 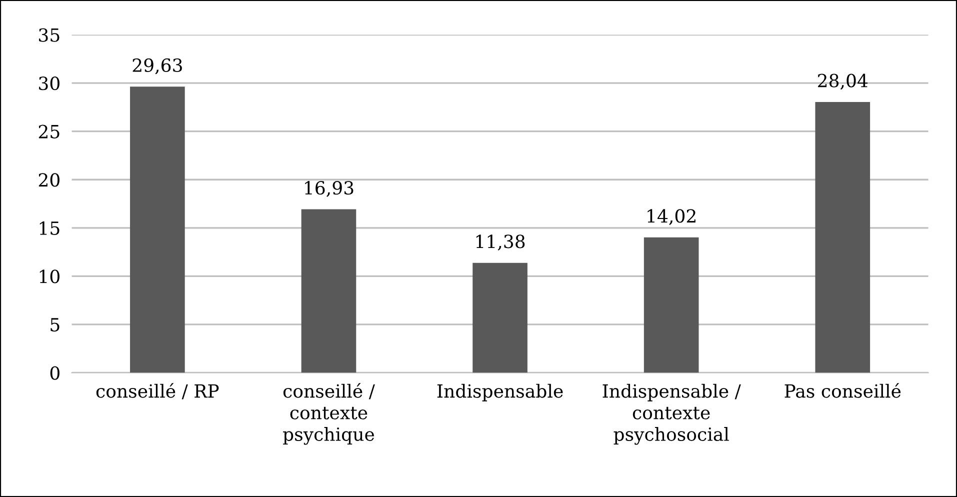 I want to click on data-label: 11,38, so click(x=500, y=242).